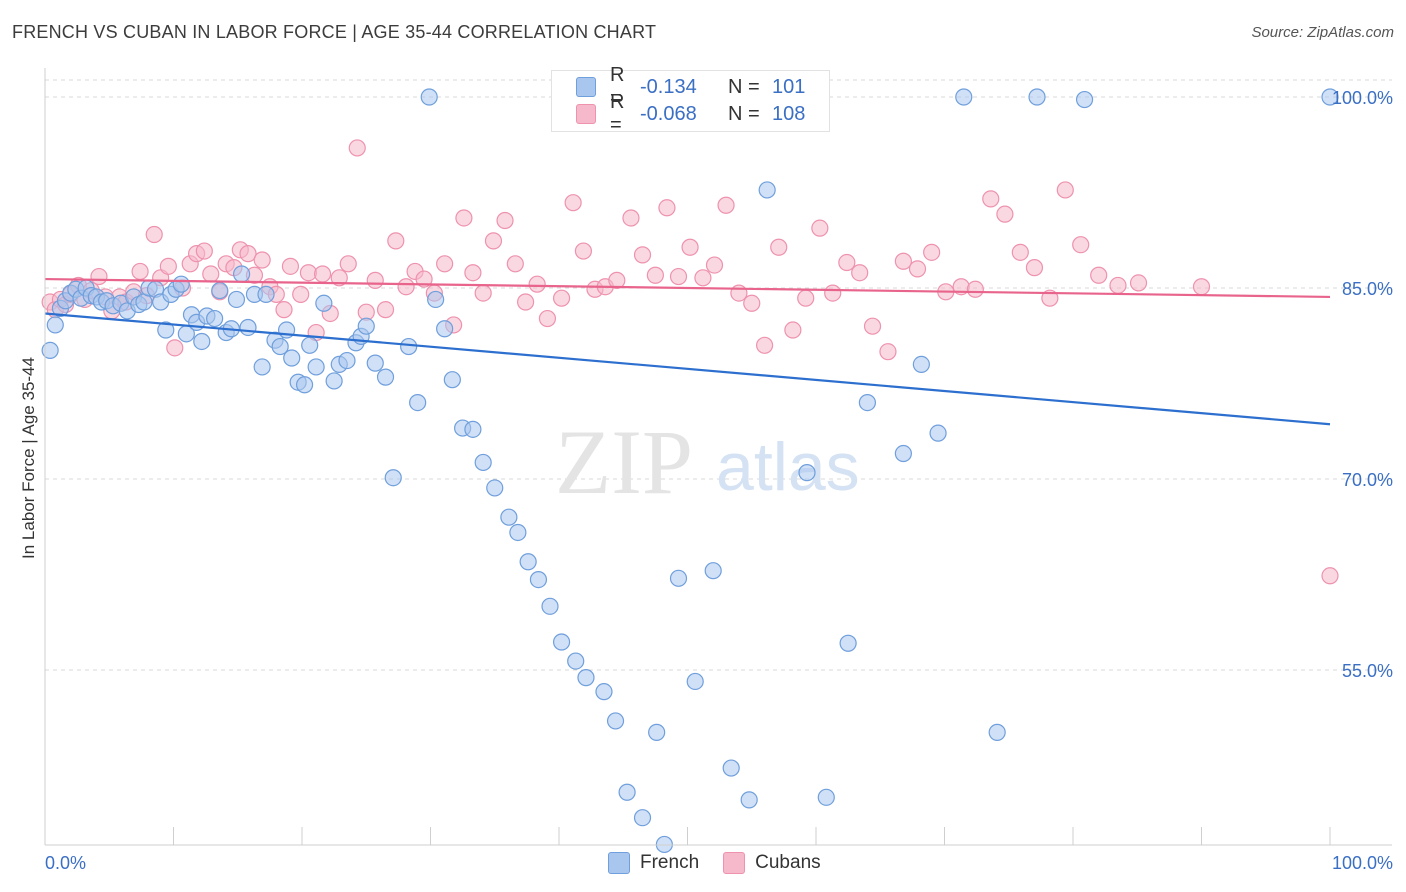 Image resolution: width=1406 pixels, height=892 pixels. I want to click on legend-swatch-cubans, so click(586, 114).